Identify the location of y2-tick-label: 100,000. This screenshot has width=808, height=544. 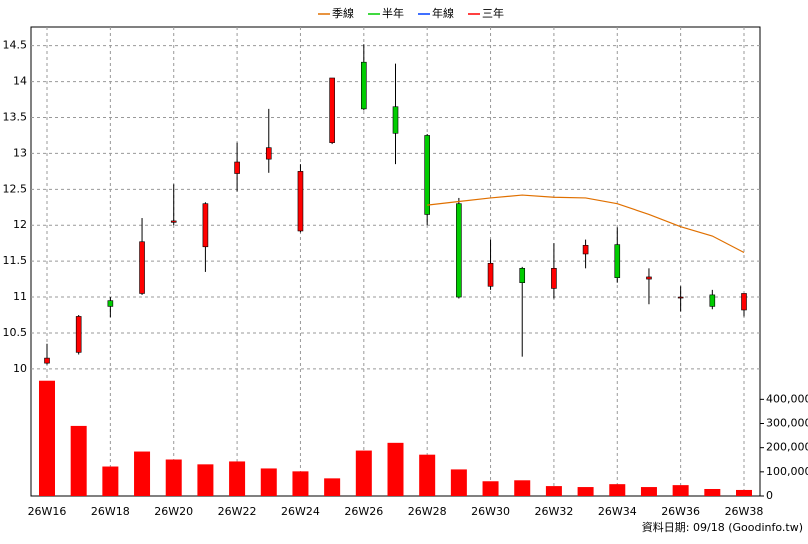
(787, 471).